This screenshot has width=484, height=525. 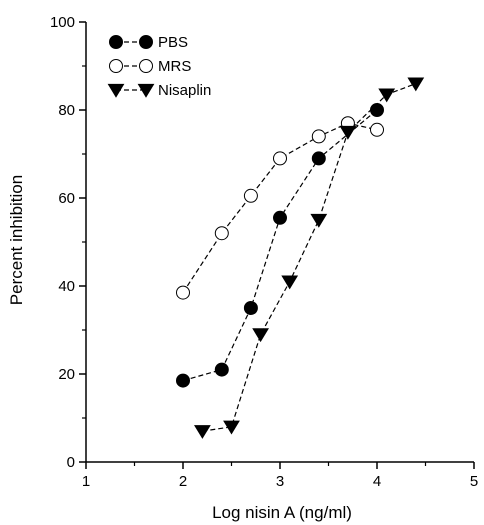 I want to click on legend-entry-pbs: PBS, so click(x=148, y=42).